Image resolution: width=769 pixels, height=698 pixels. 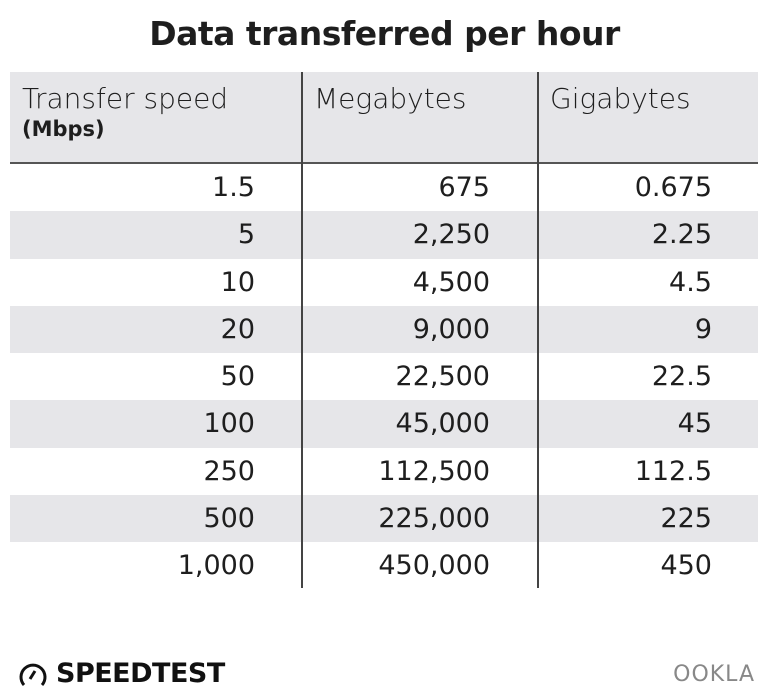 I want to click on header-transfer-speed: Transfer speed (Mbps), so click(x=125, y=111).